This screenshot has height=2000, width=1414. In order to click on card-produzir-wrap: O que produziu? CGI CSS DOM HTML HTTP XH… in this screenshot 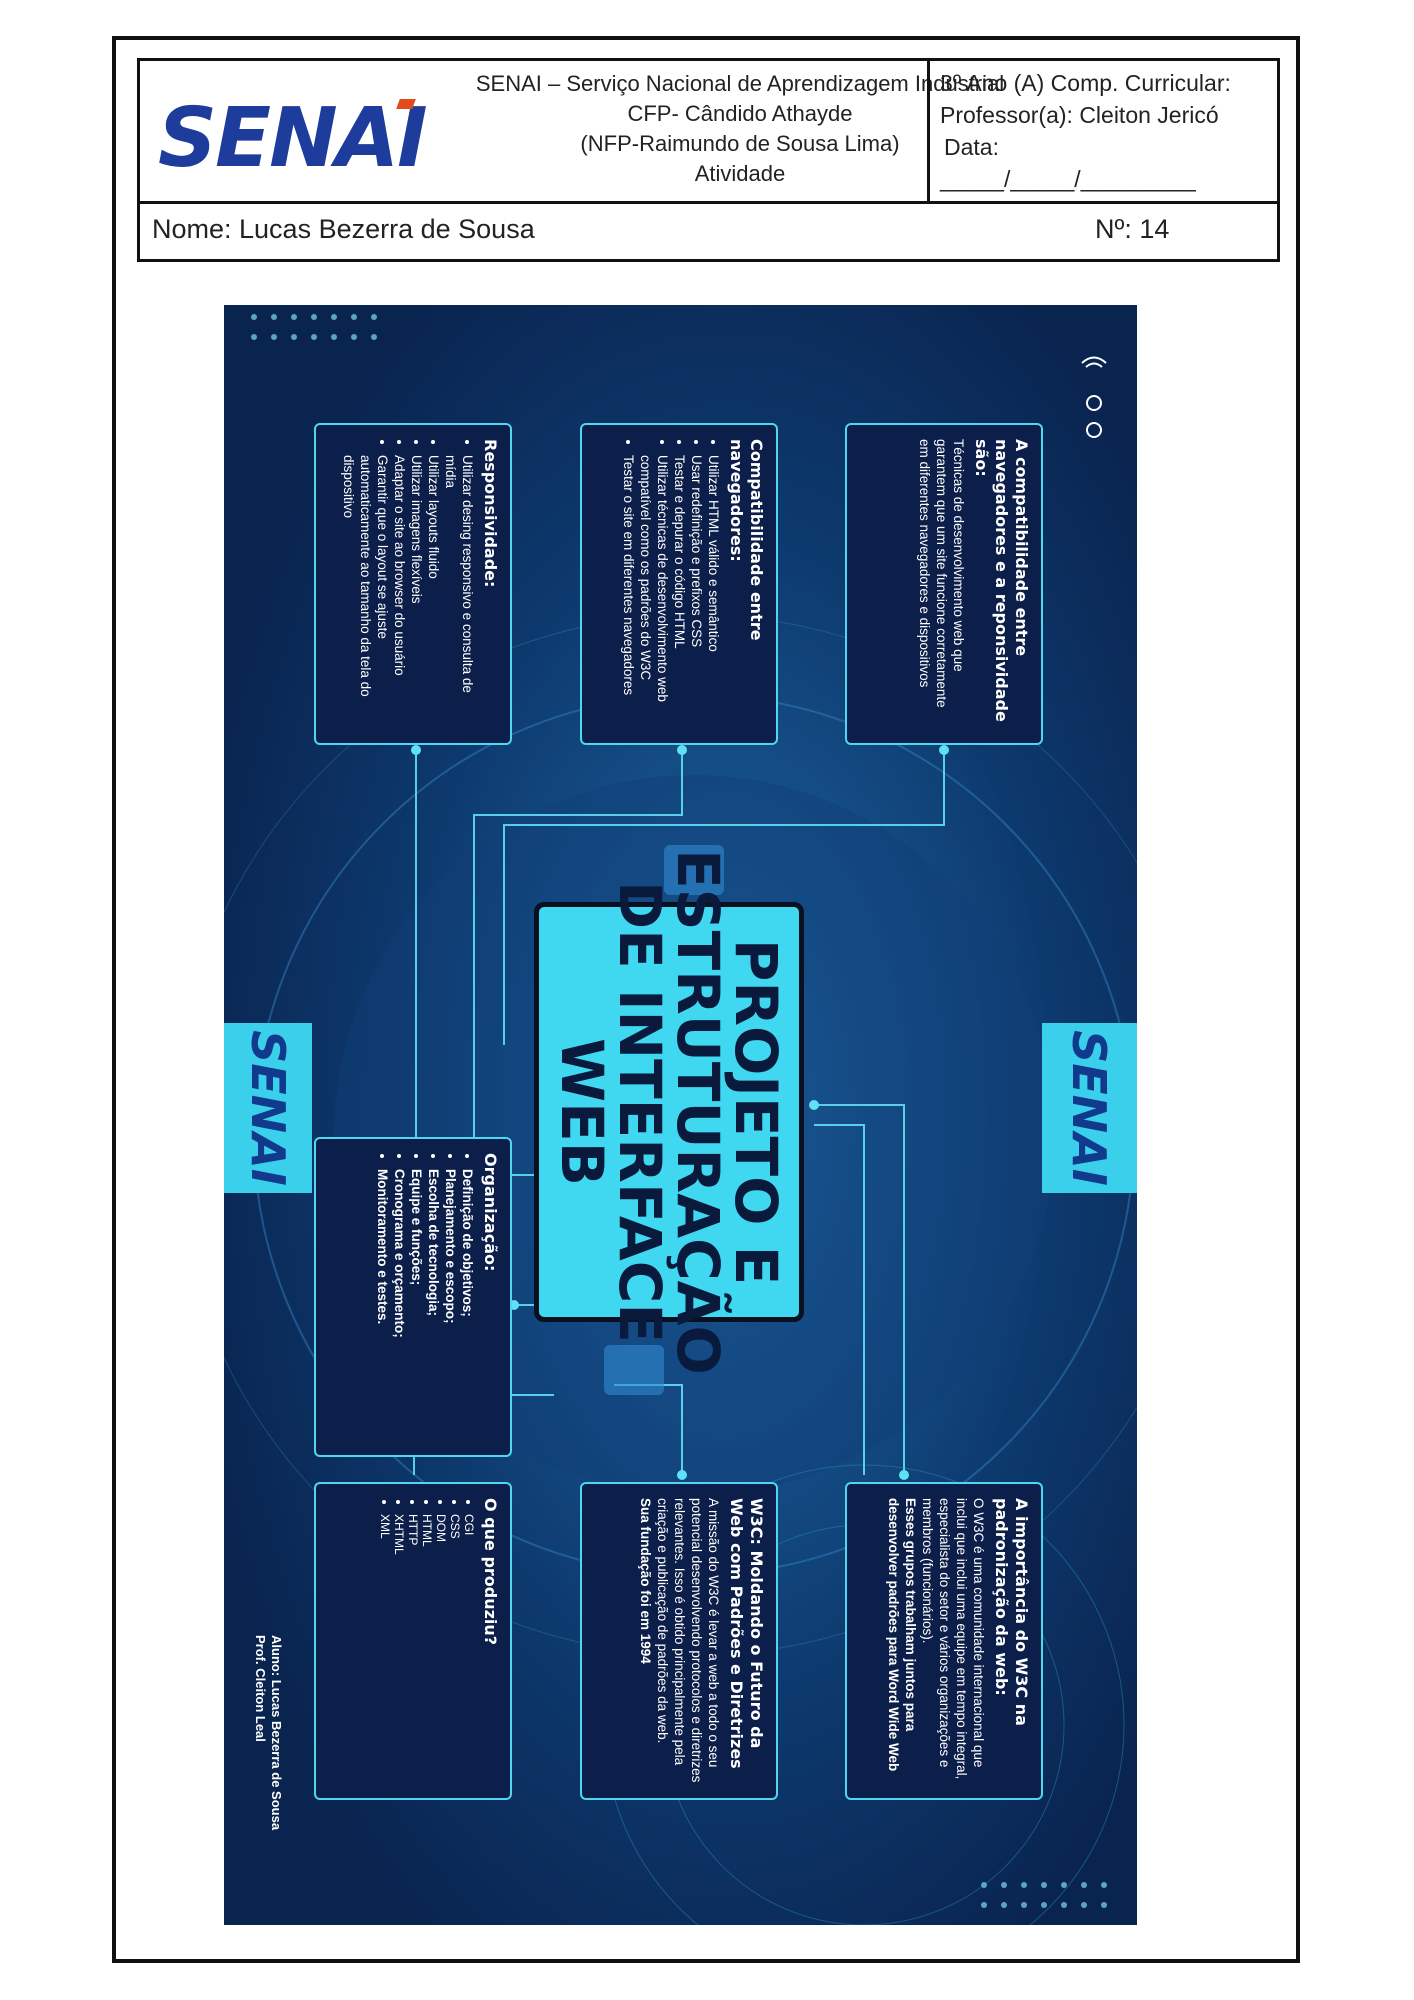, I will do `click(413, 1641)`.